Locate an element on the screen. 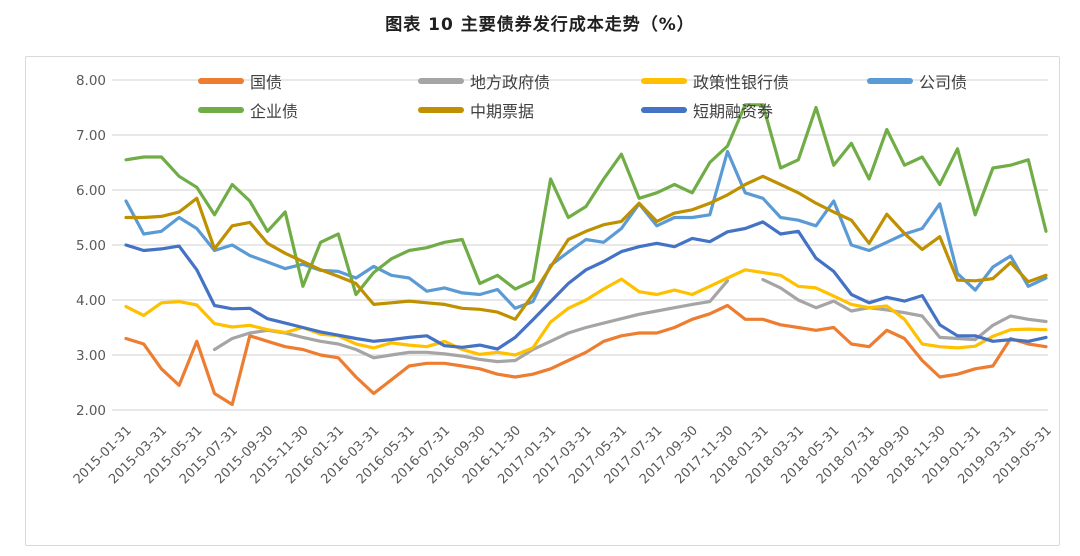 The image size is (1080, 556). legend-item: 地方政府债 is located at coordinates (484, 81).